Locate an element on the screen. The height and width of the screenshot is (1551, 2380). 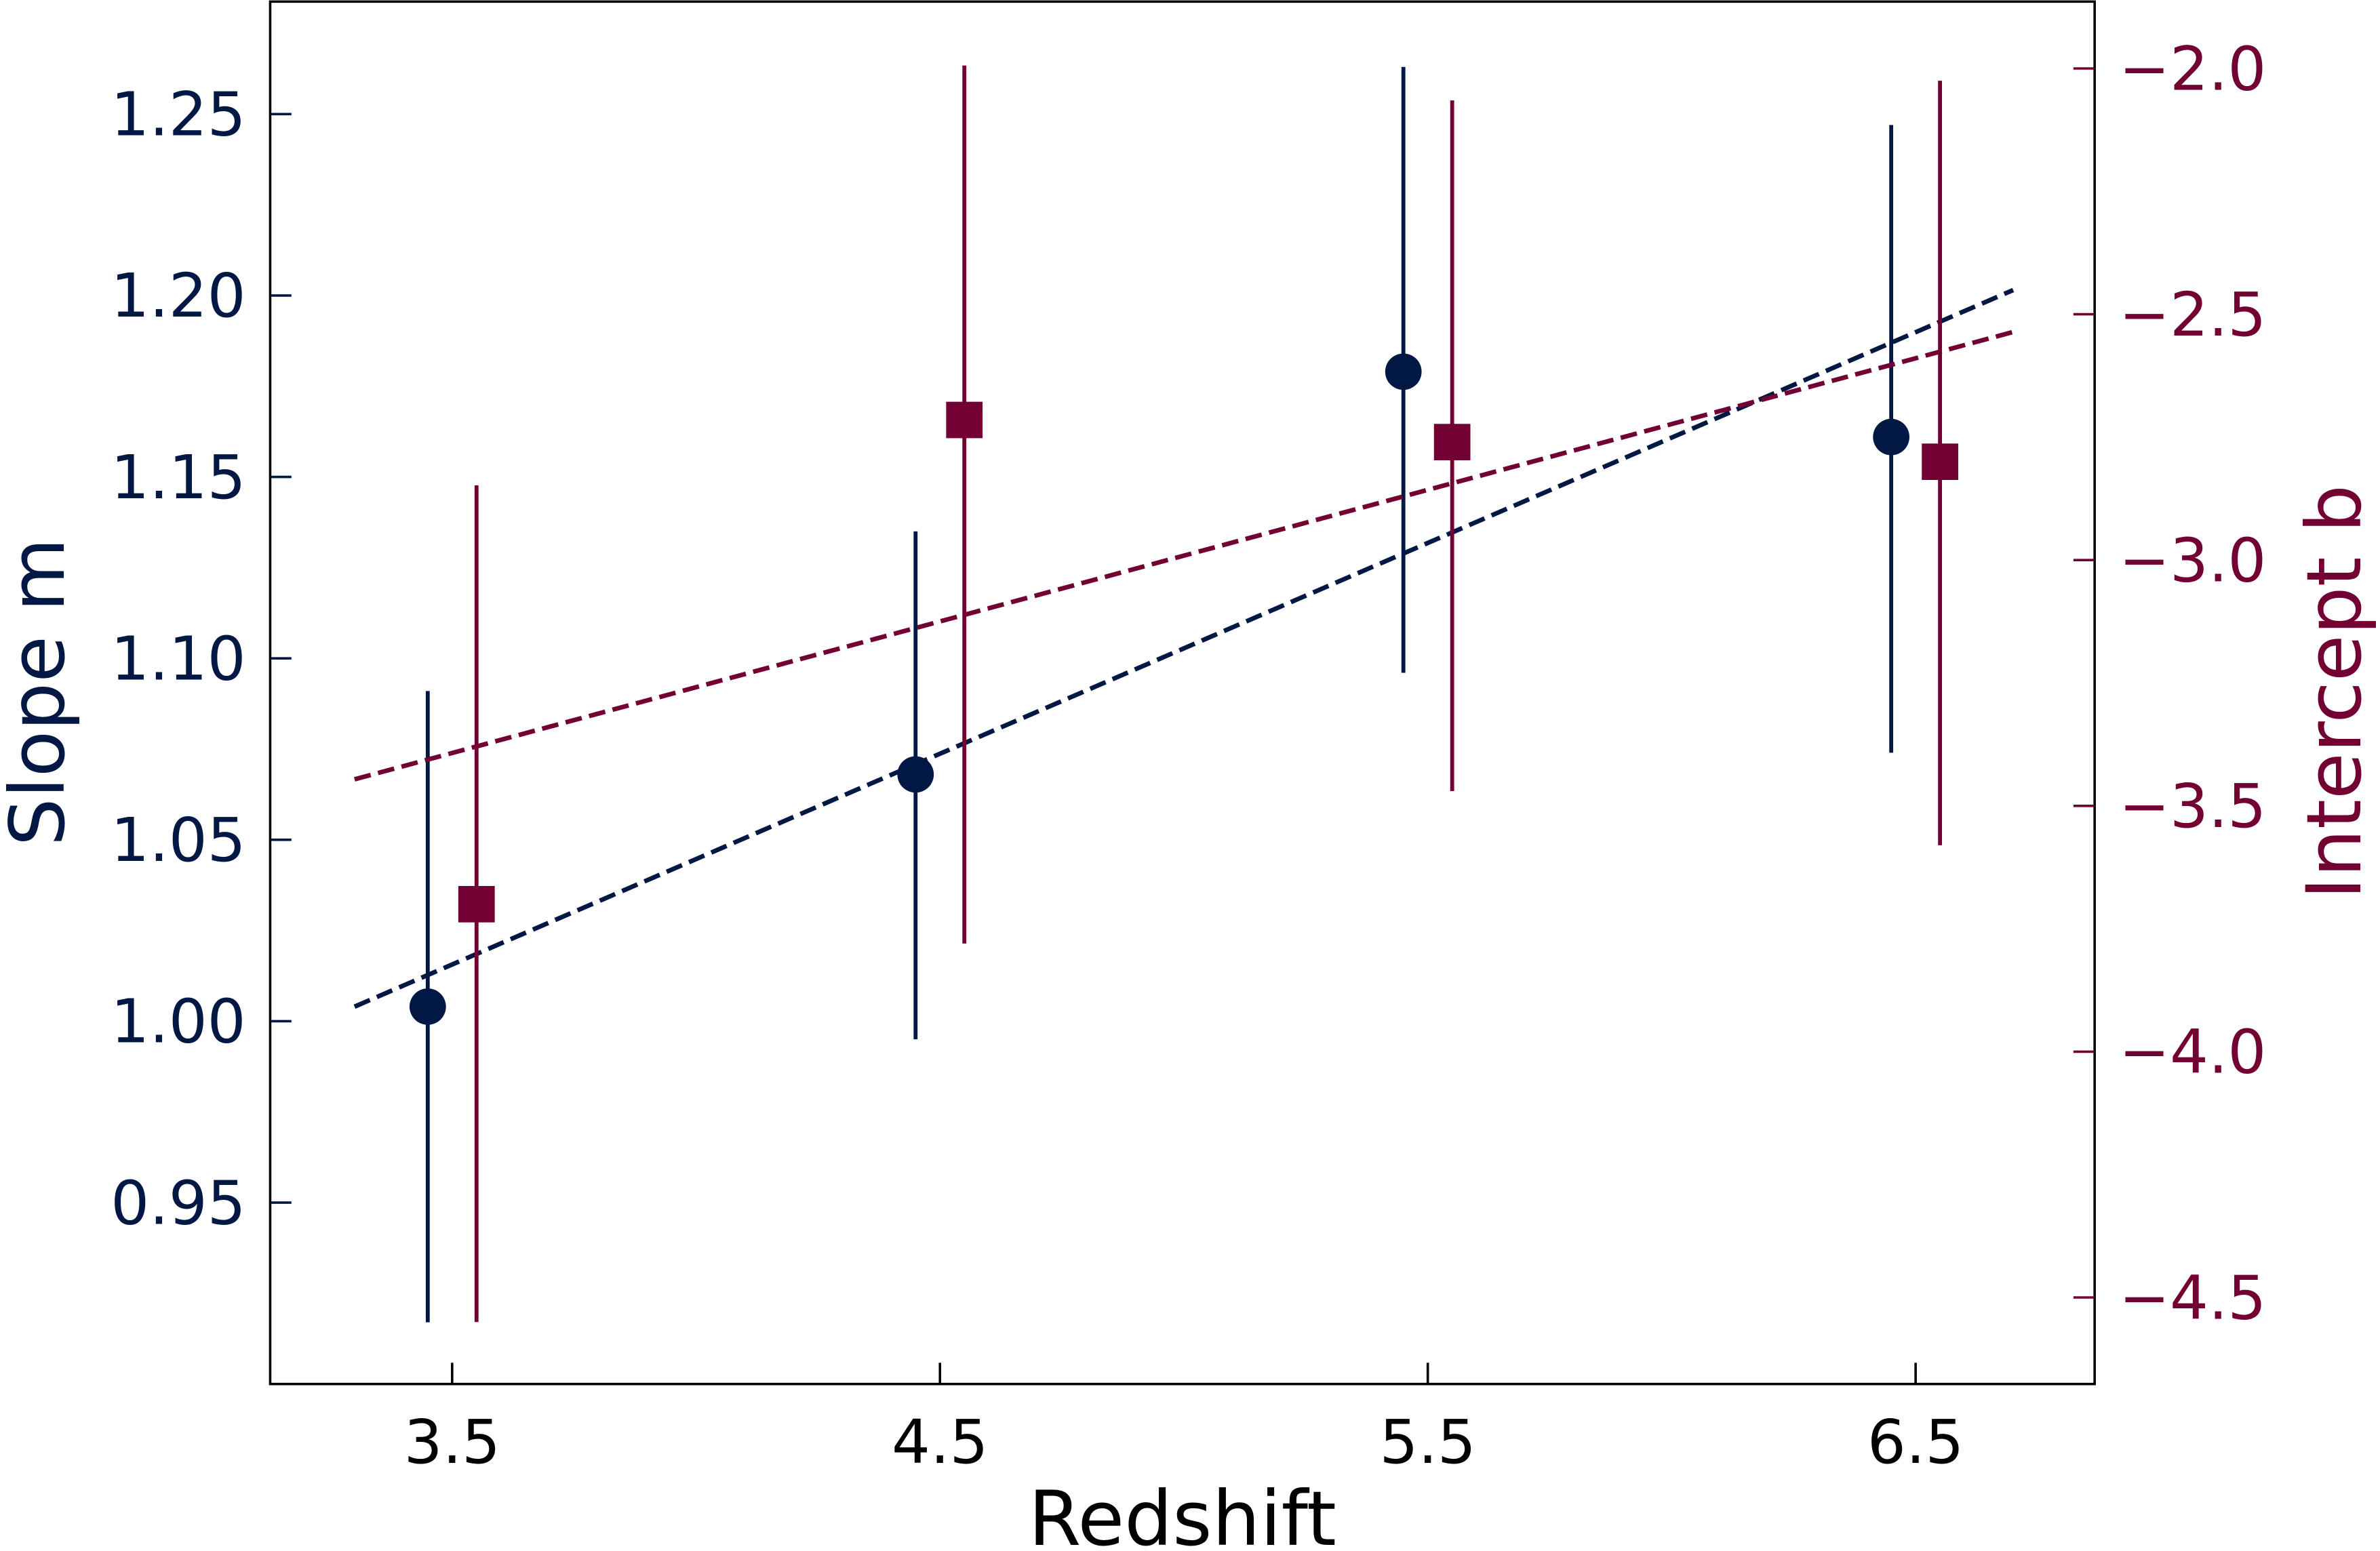
x-tick-label: 3.5 is located at coordinates (452, 1442).